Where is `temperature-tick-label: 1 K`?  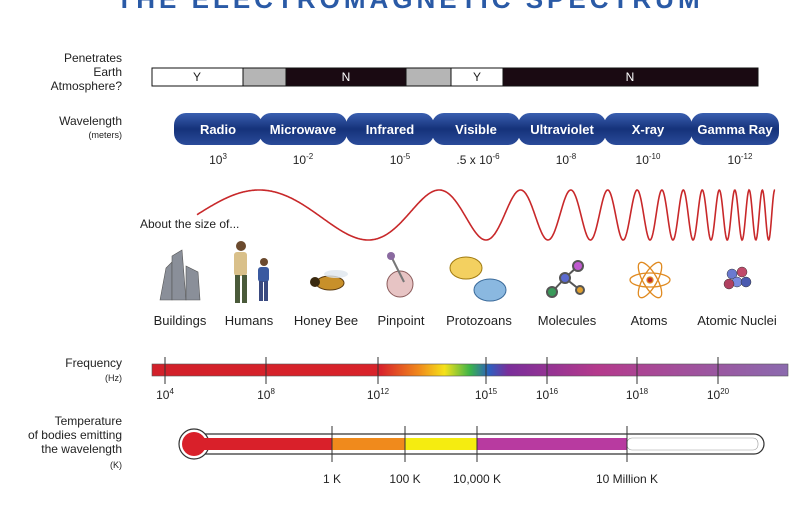 temperature-tick-label: 1 K is located at coordinates (332, 479).